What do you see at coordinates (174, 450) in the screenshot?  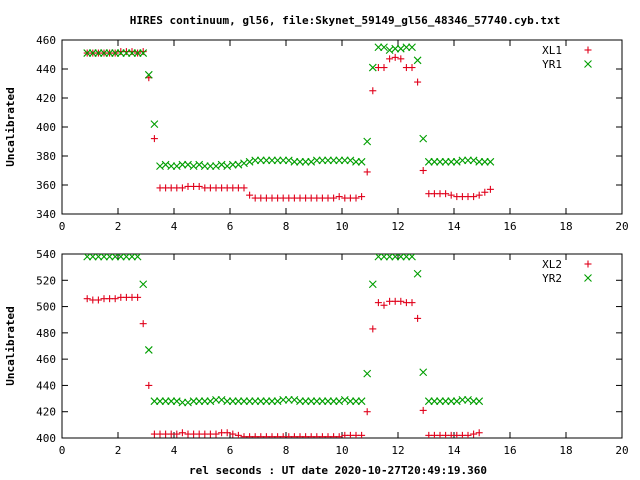 I see `x-tick-label: 4` at bounding box center [174, 450].